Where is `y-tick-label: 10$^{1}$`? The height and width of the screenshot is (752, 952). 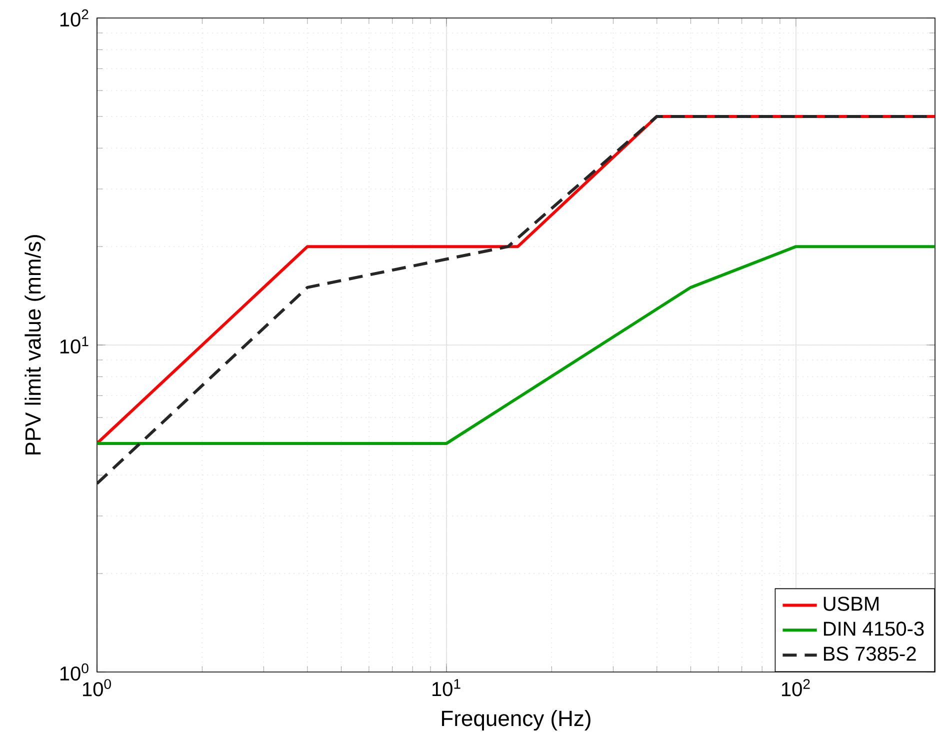
y-tick-label: 10$^{1}$ is located at coordinates (74, 345).